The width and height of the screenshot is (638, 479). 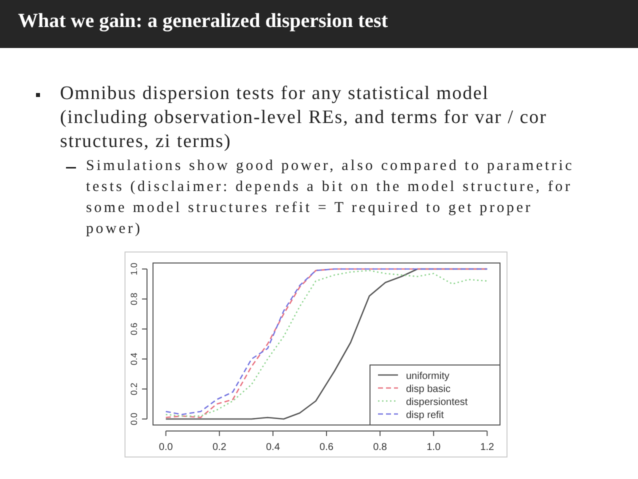 I want to click on text: Omnibus dispersion tests for any statistical model (including observation-level REs, and terms for var / cor structures, zi terms), so click(x=304, y=118).